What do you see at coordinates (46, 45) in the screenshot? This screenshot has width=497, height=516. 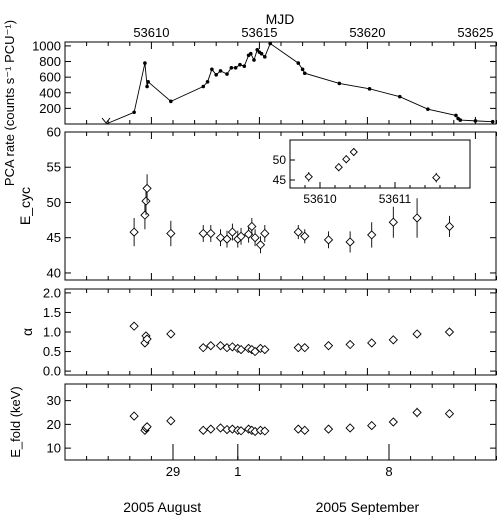 I see `y-tick-label: 1000` at bounding box center [46, 45].